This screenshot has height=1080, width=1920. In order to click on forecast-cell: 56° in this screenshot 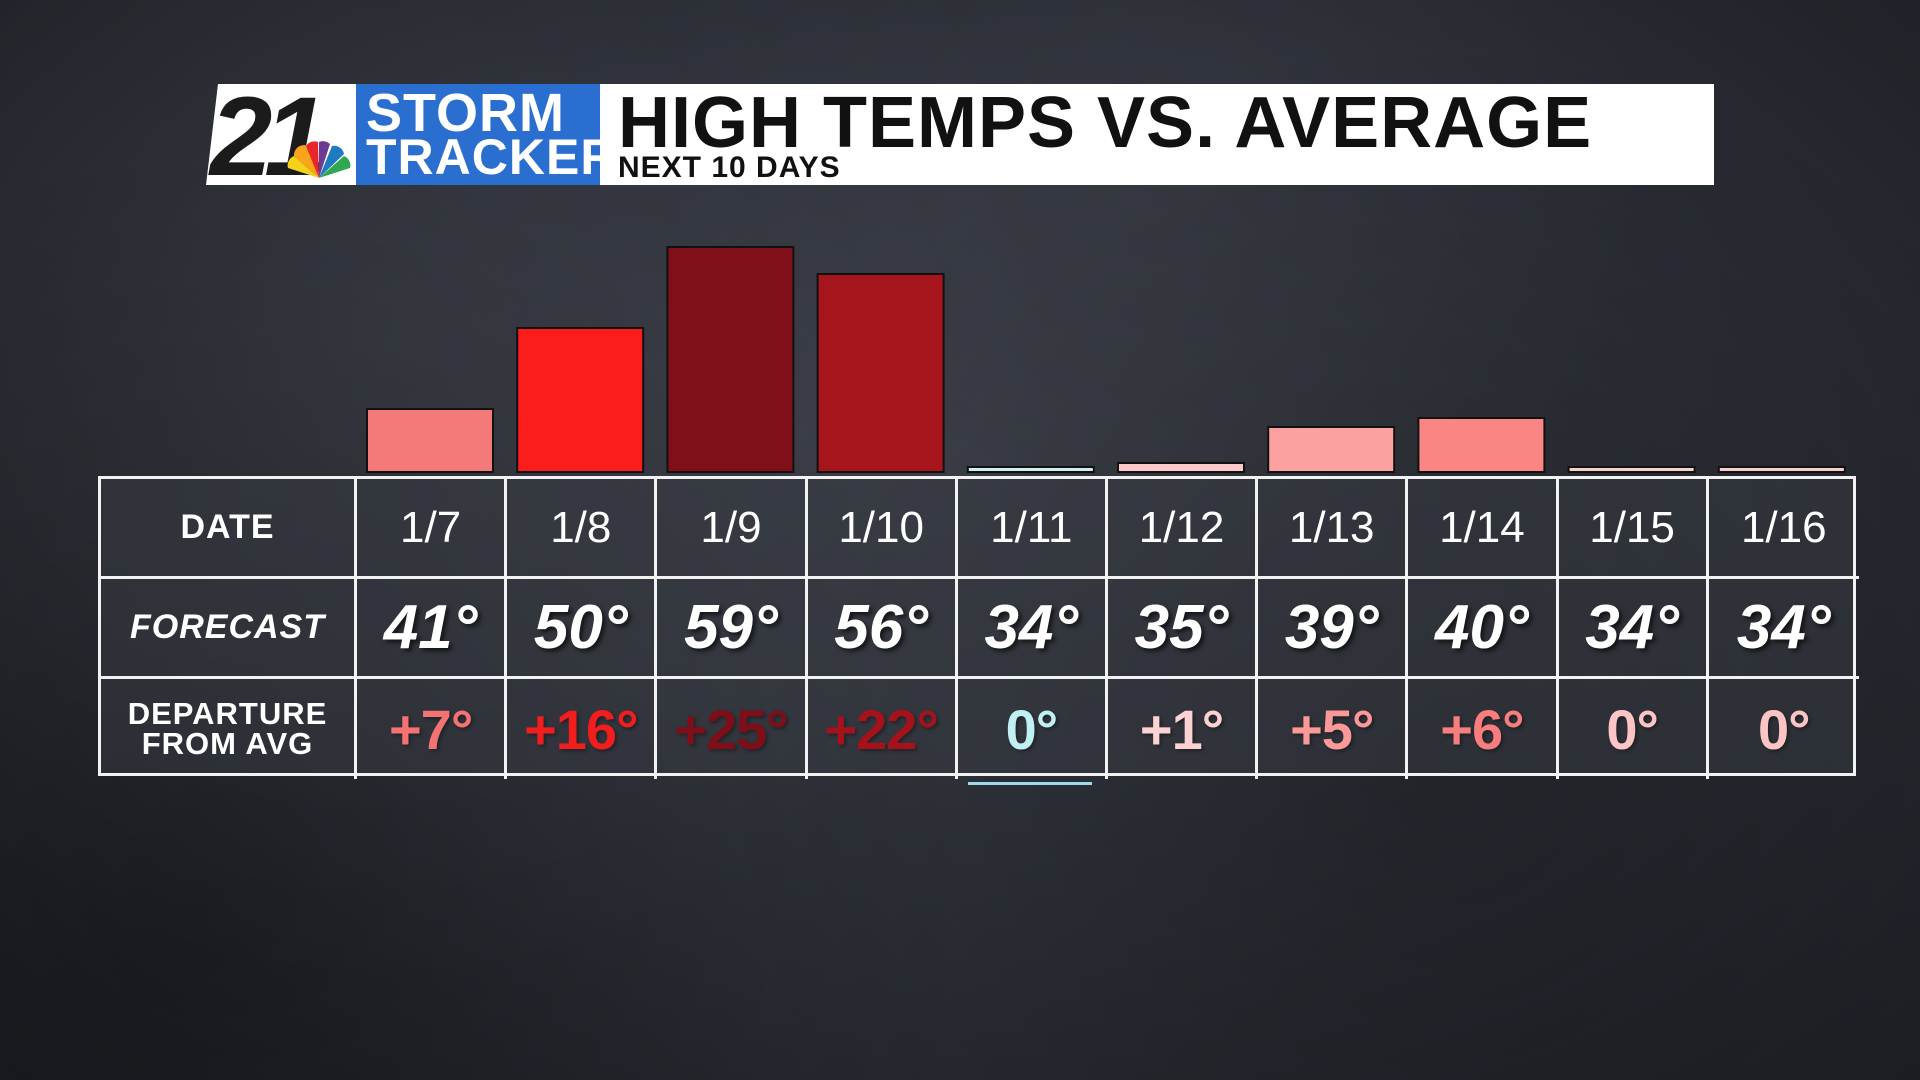, I will do `click(882, 629)`.